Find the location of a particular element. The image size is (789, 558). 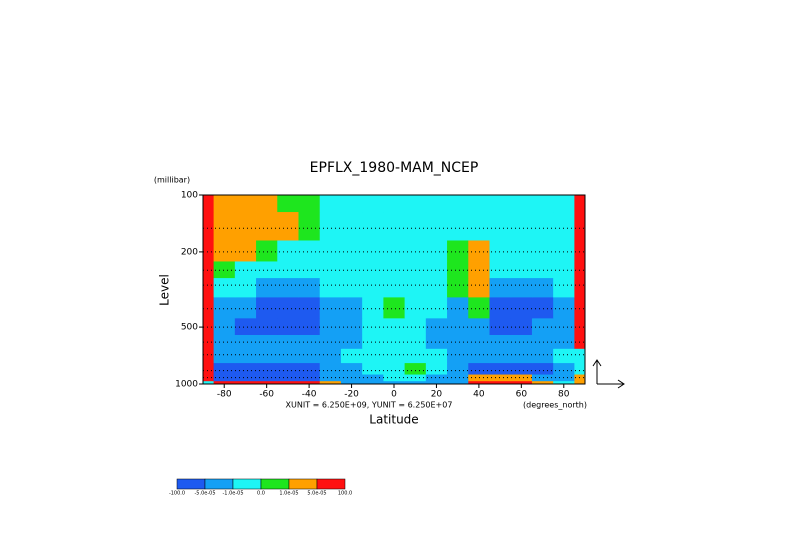

colorbar-label: -5.0e-05 is located at coordinates (205, 494).